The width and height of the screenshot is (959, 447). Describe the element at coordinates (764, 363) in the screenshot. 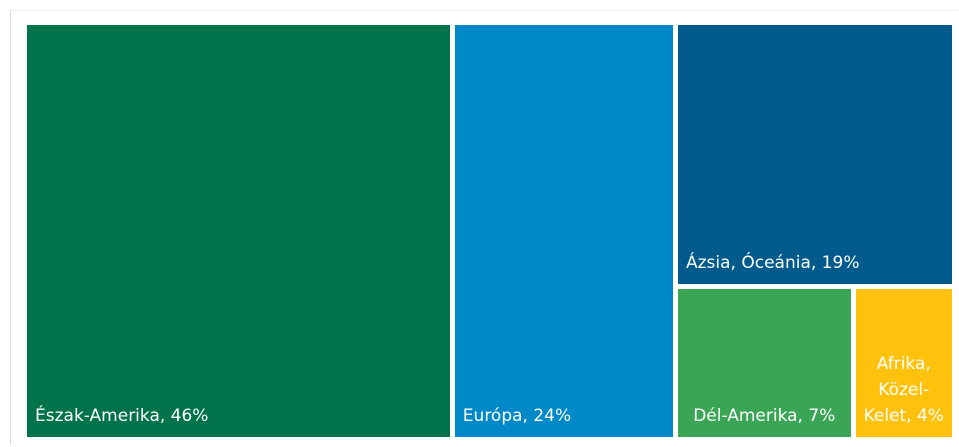

I see `treemap-tile: Dél-Amerika, 7%` at that location.